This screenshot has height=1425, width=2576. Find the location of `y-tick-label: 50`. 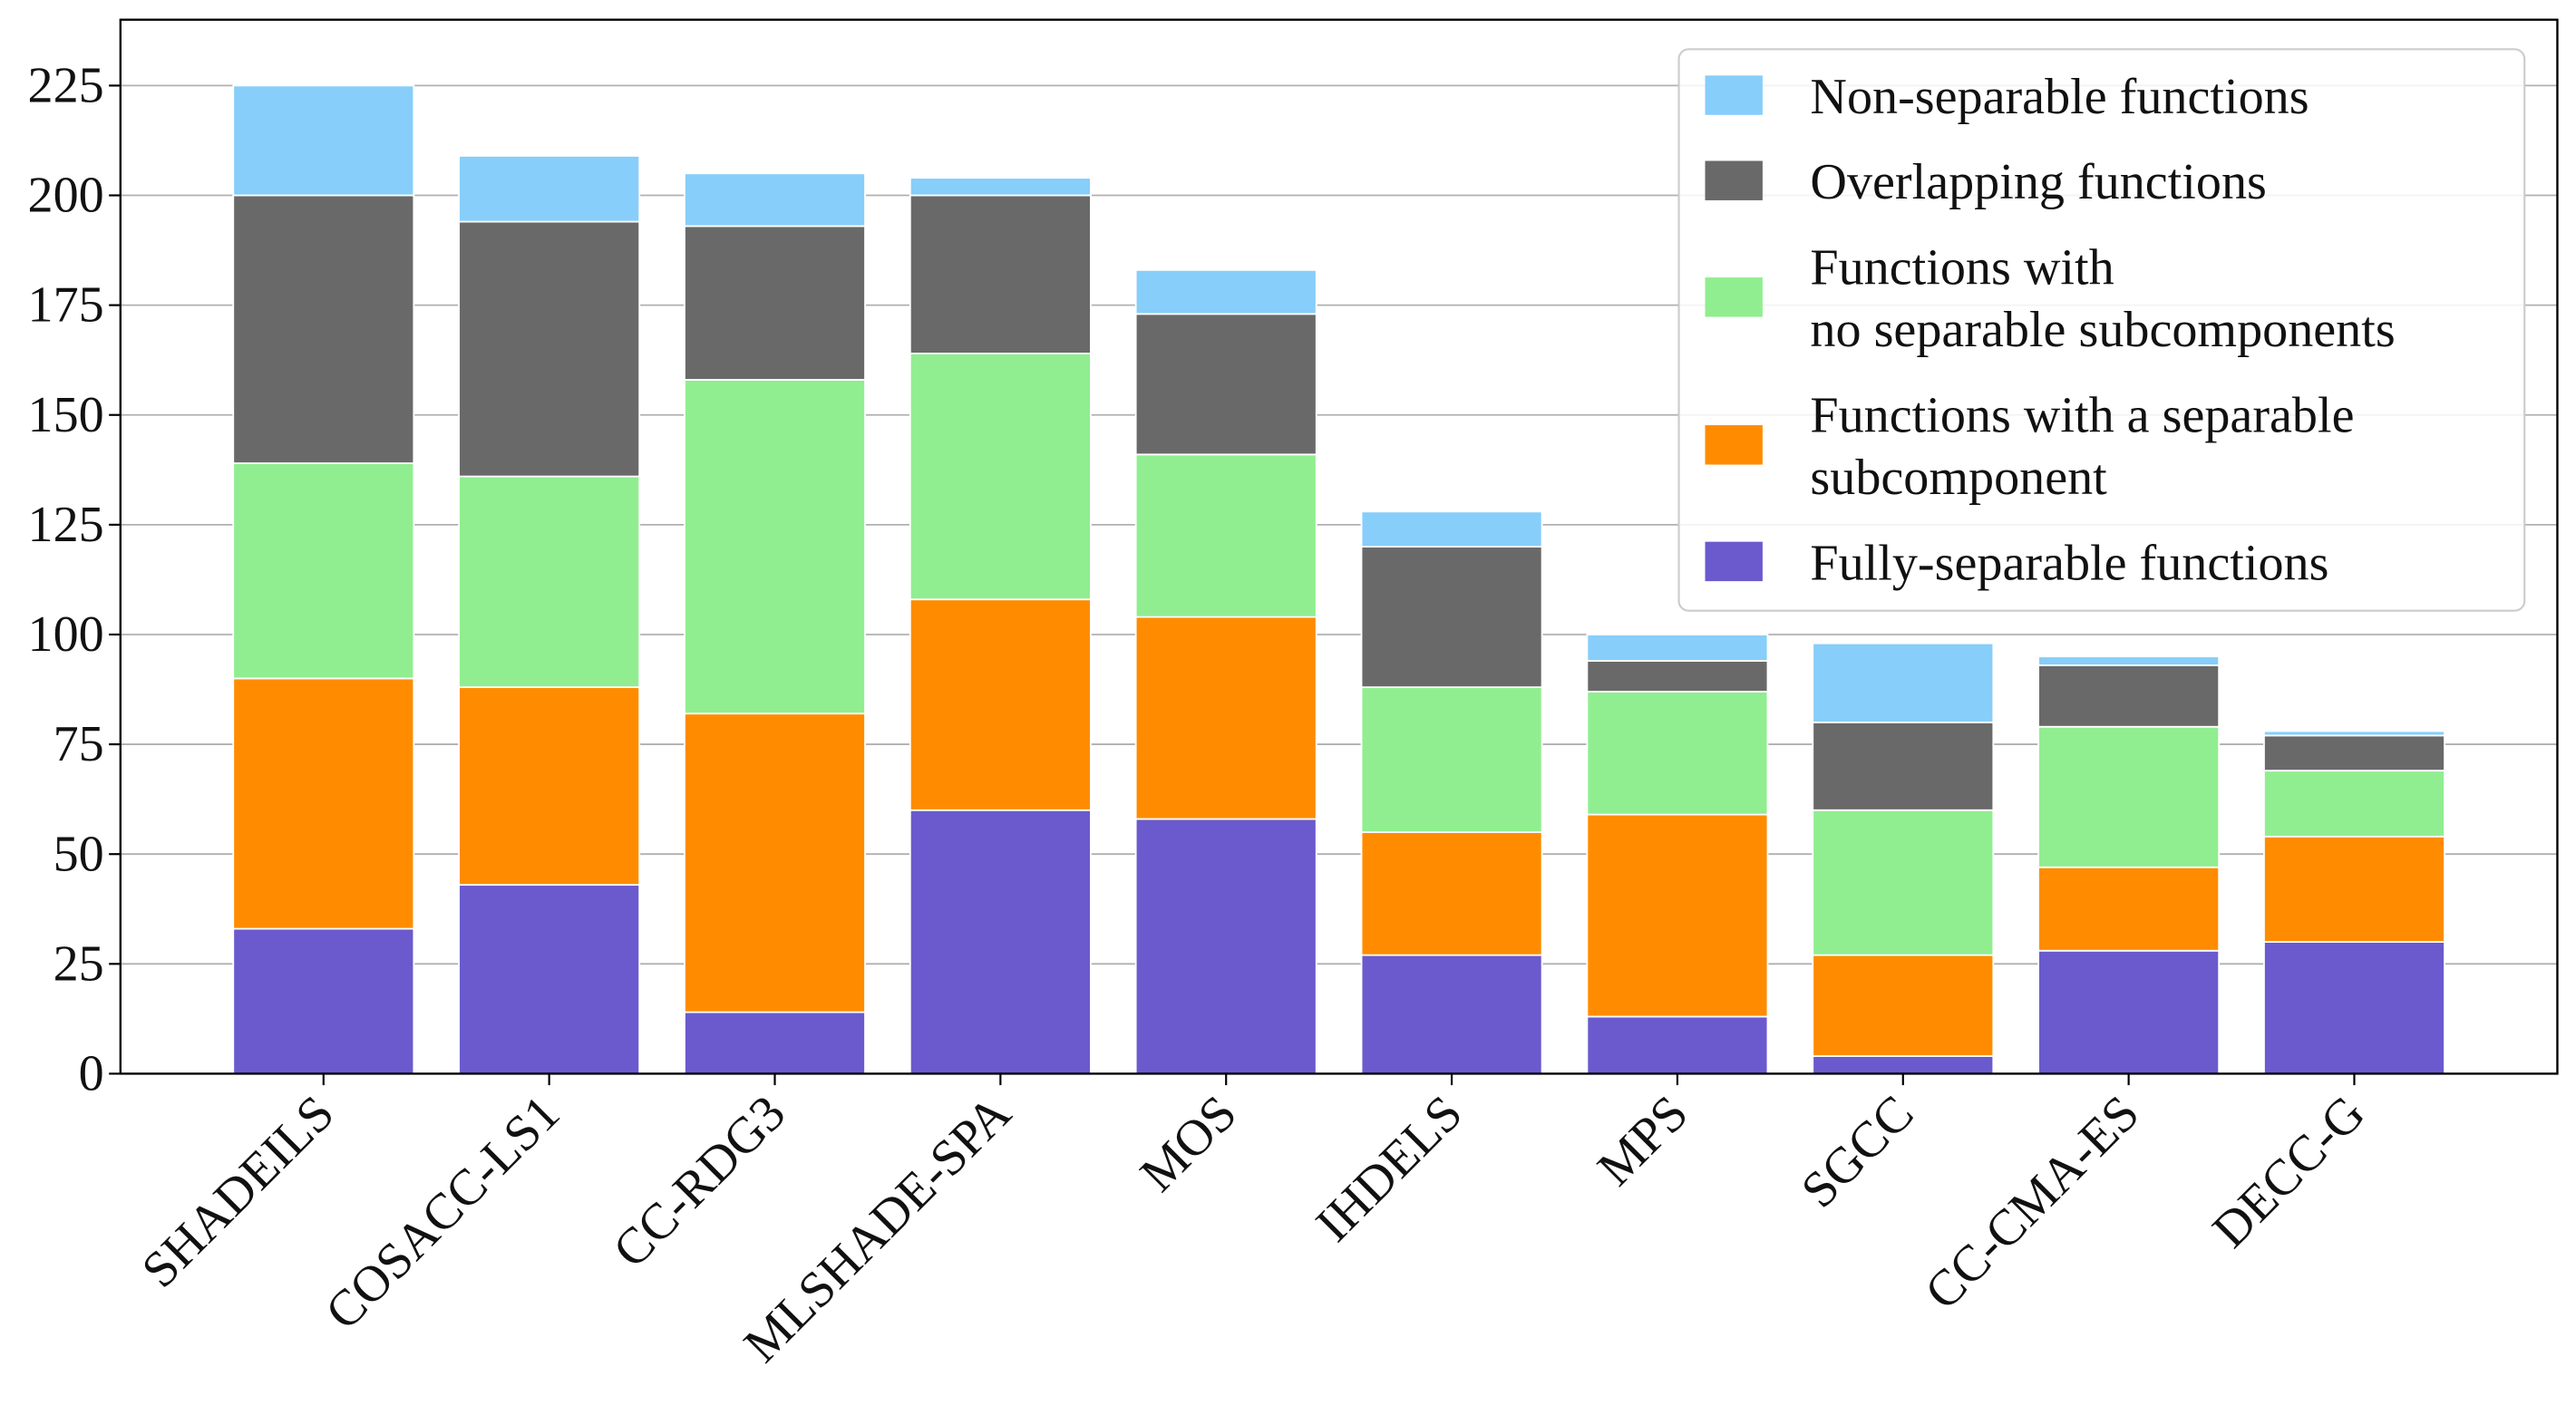

y-tick-label: 50 is located at coordinates (78, 854).